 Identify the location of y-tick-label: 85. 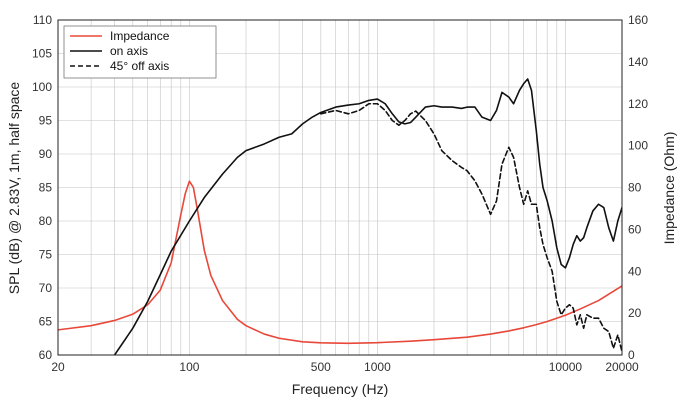
(46, 188).